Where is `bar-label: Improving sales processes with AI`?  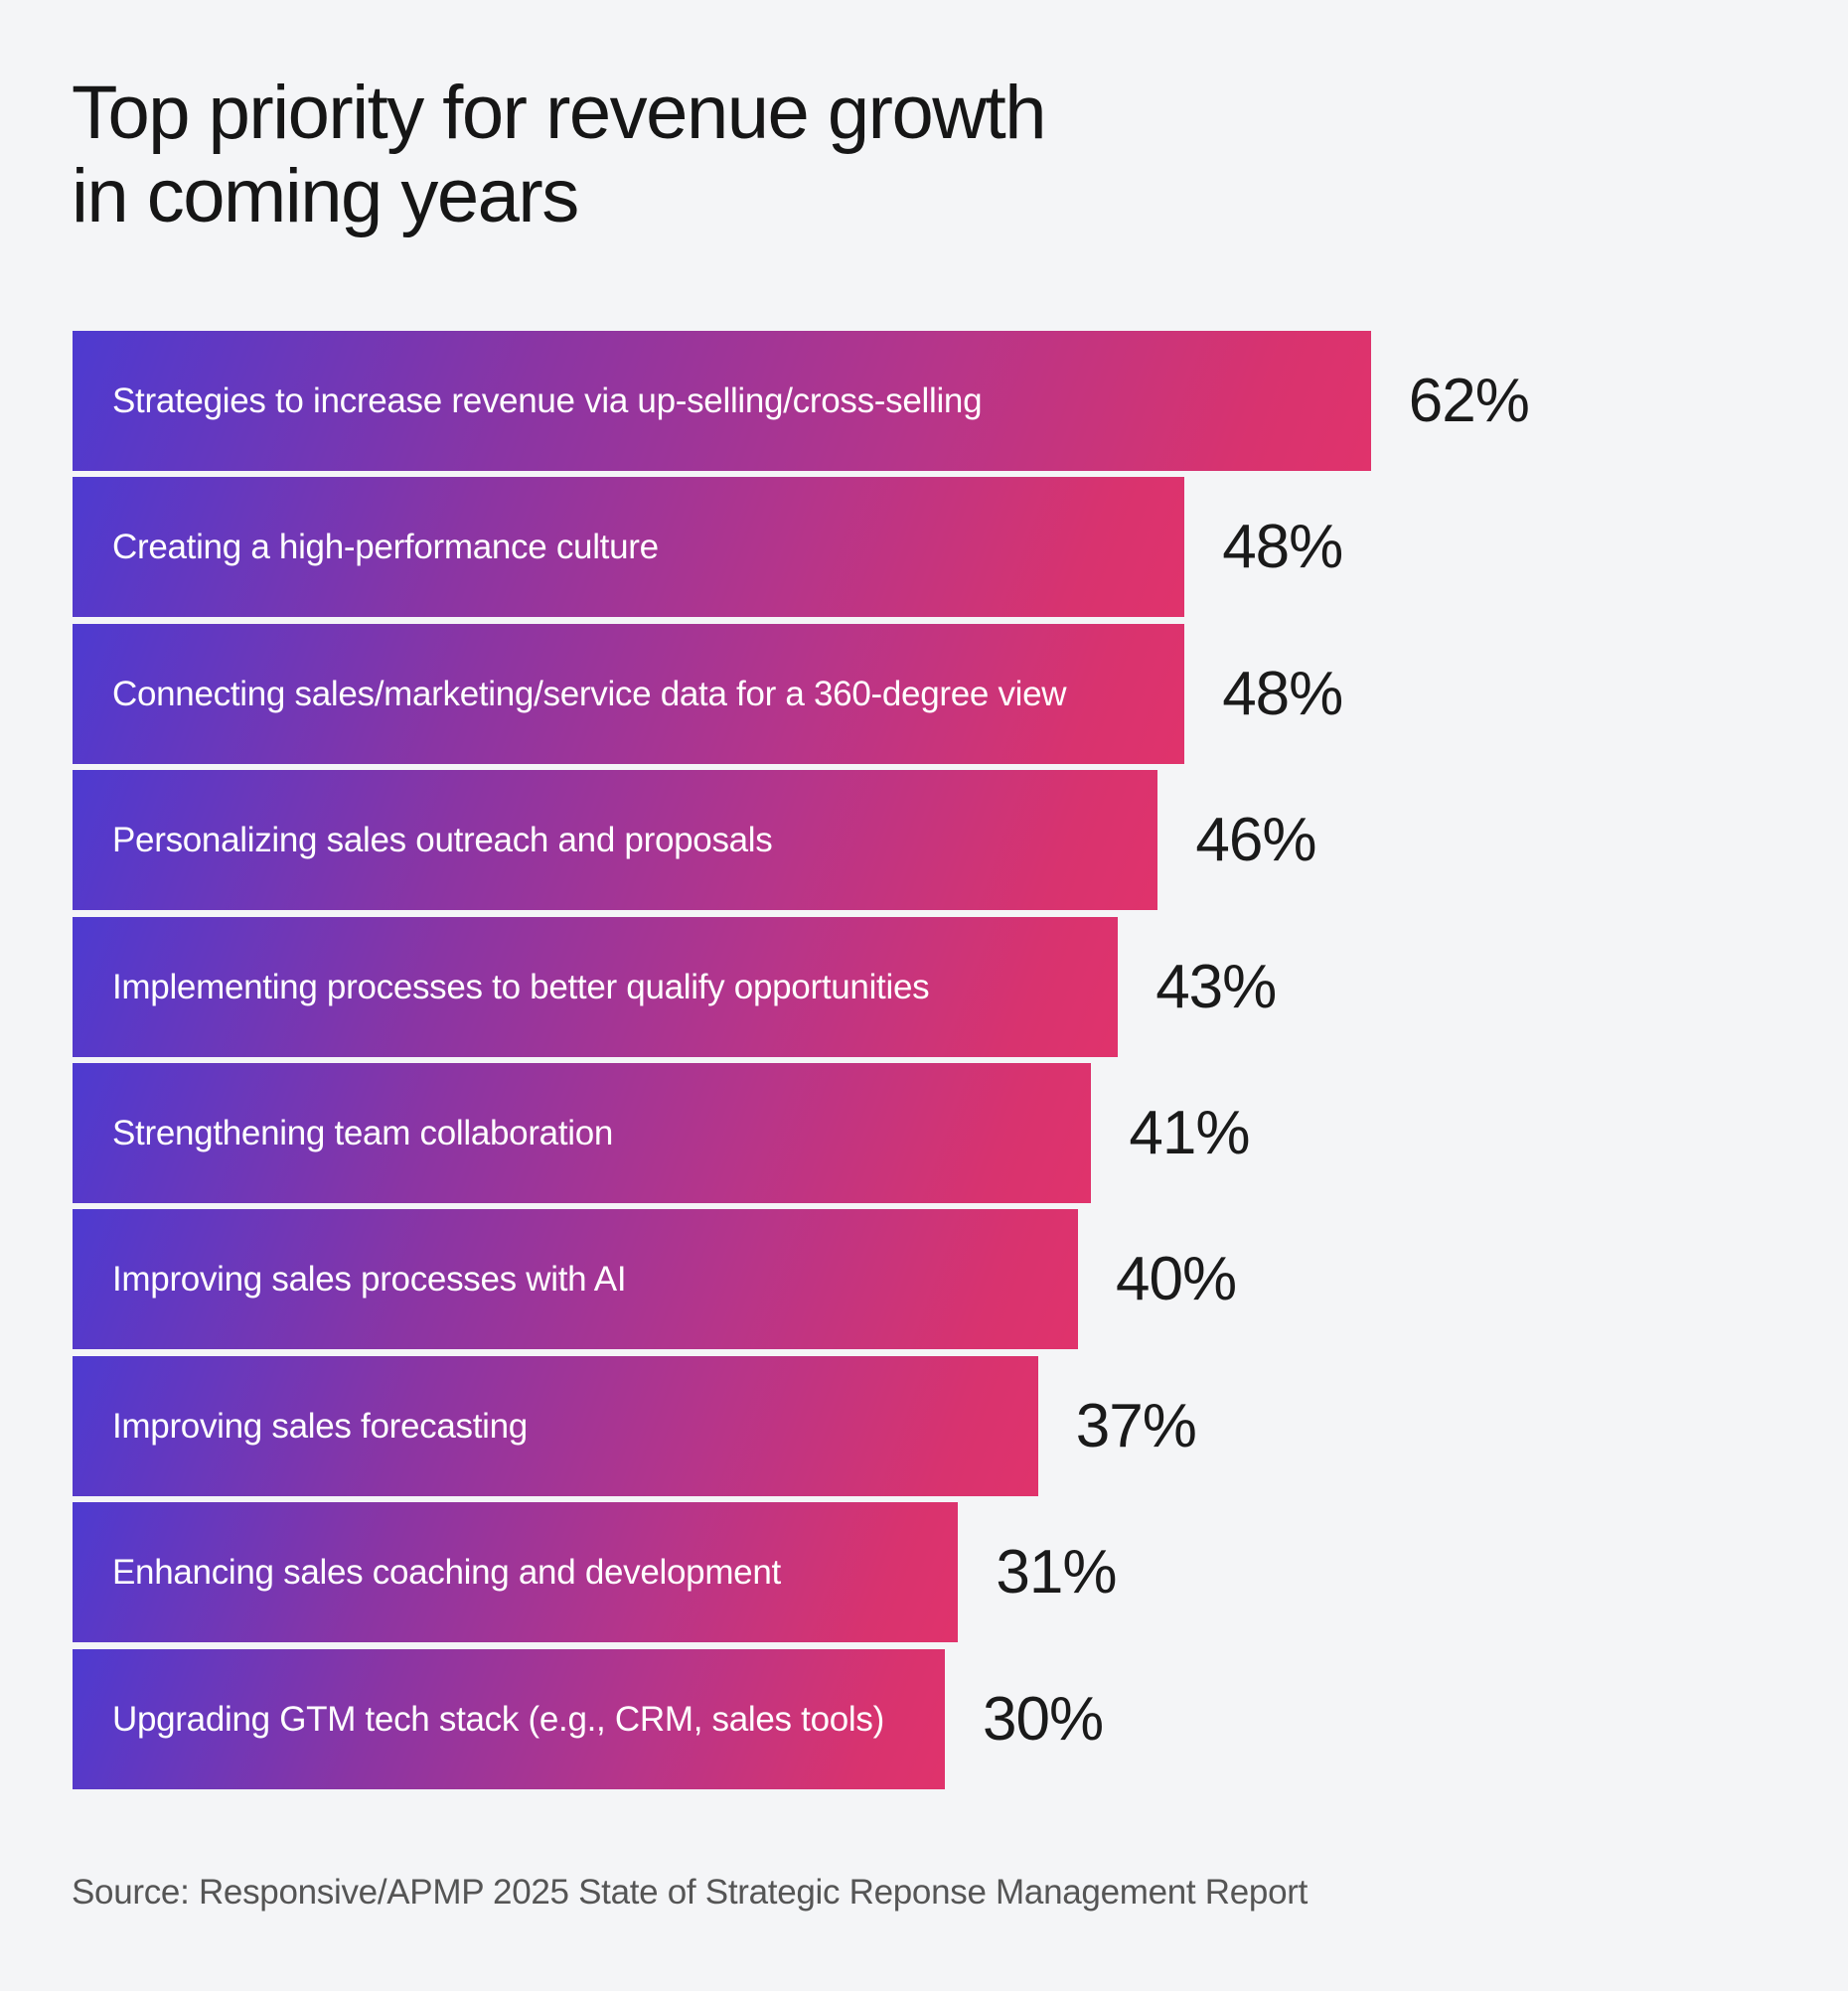 bar-label: Improving sales processes with AI is located at coordinates (369, 1280).